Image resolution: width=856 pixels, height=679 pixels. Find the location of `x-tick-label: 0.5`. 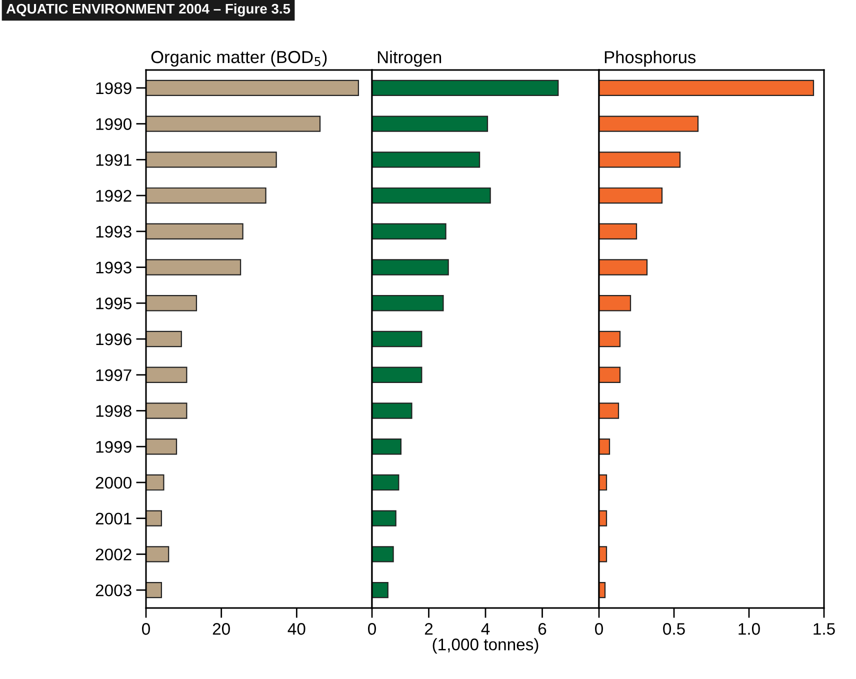

x-tick-label: 0.5 is located at coordinates (674, 629).